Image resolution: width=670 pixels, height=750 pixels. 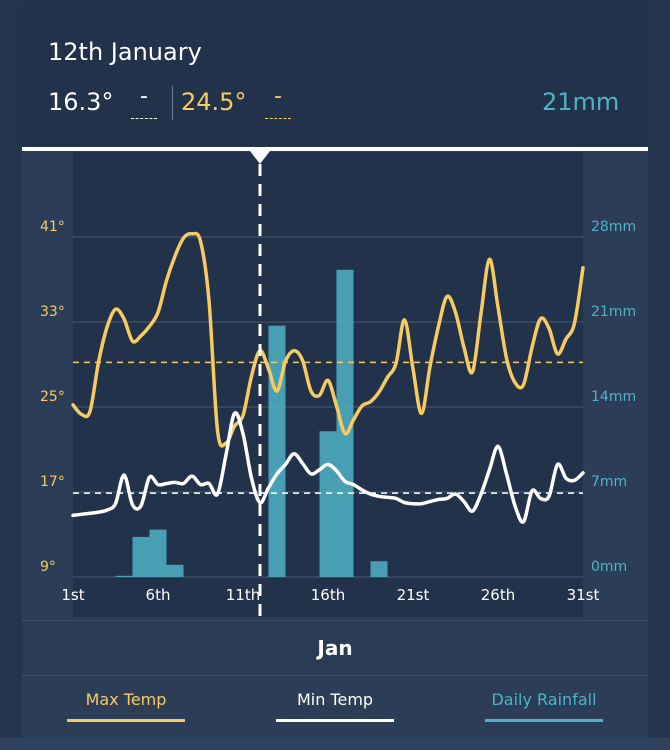 I want to click on selected-date: 12th January, so click(x=125, y=52).